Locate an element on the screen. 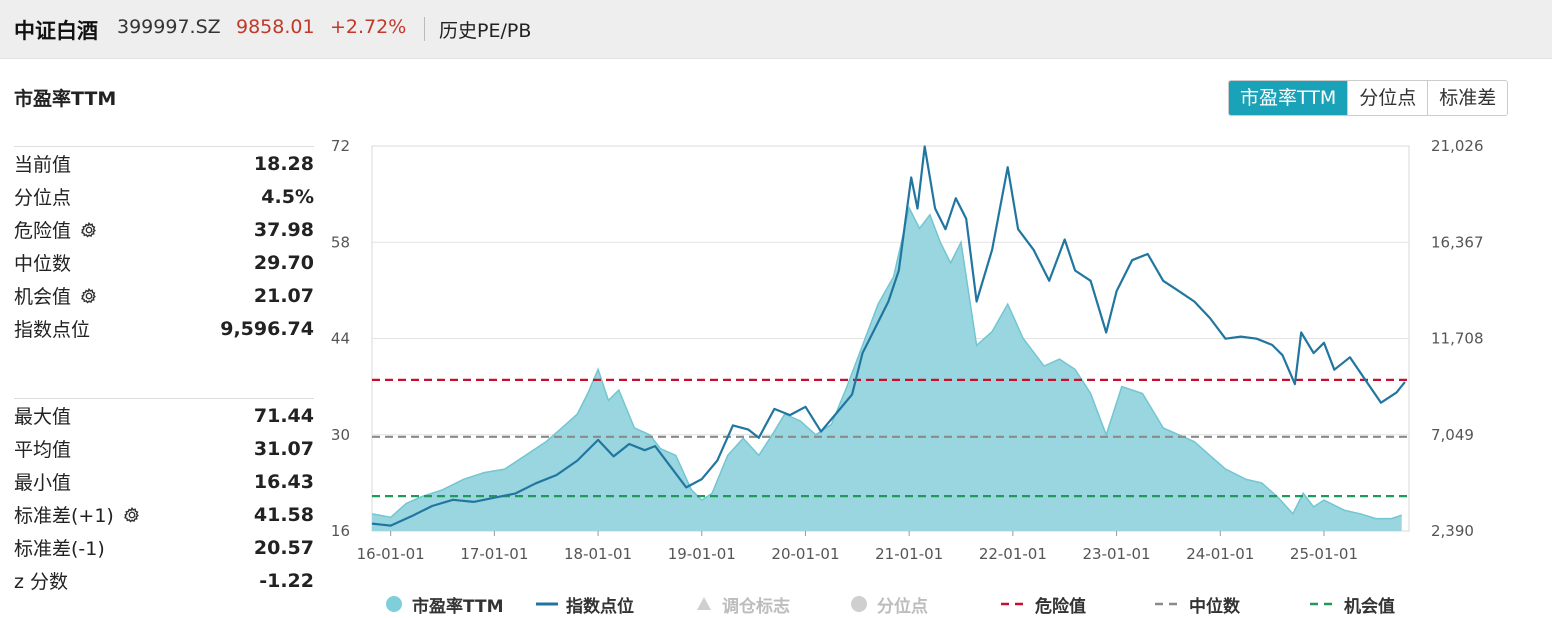 The width and height of the screenshot is (1552, 618). section-title: 市盈率TTM is located at coordinates (65, 99).